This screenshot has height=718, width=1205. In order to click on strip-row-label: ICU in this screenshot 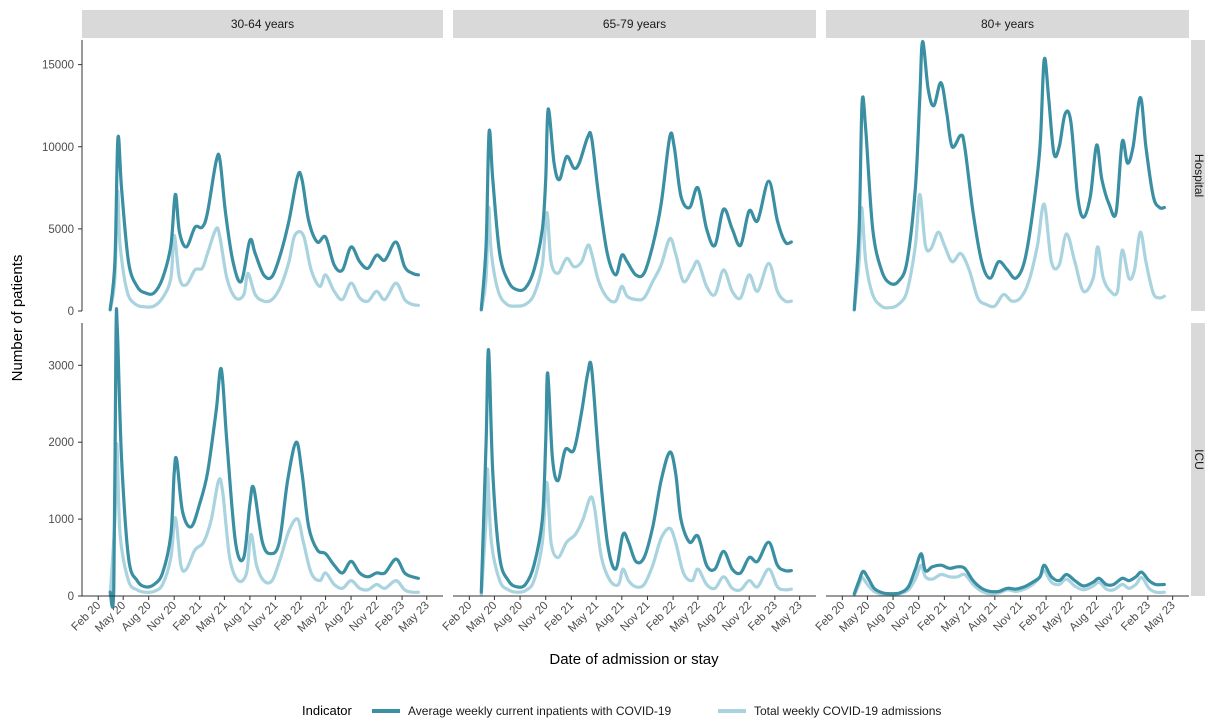, I will do `click(1198, 459)`.